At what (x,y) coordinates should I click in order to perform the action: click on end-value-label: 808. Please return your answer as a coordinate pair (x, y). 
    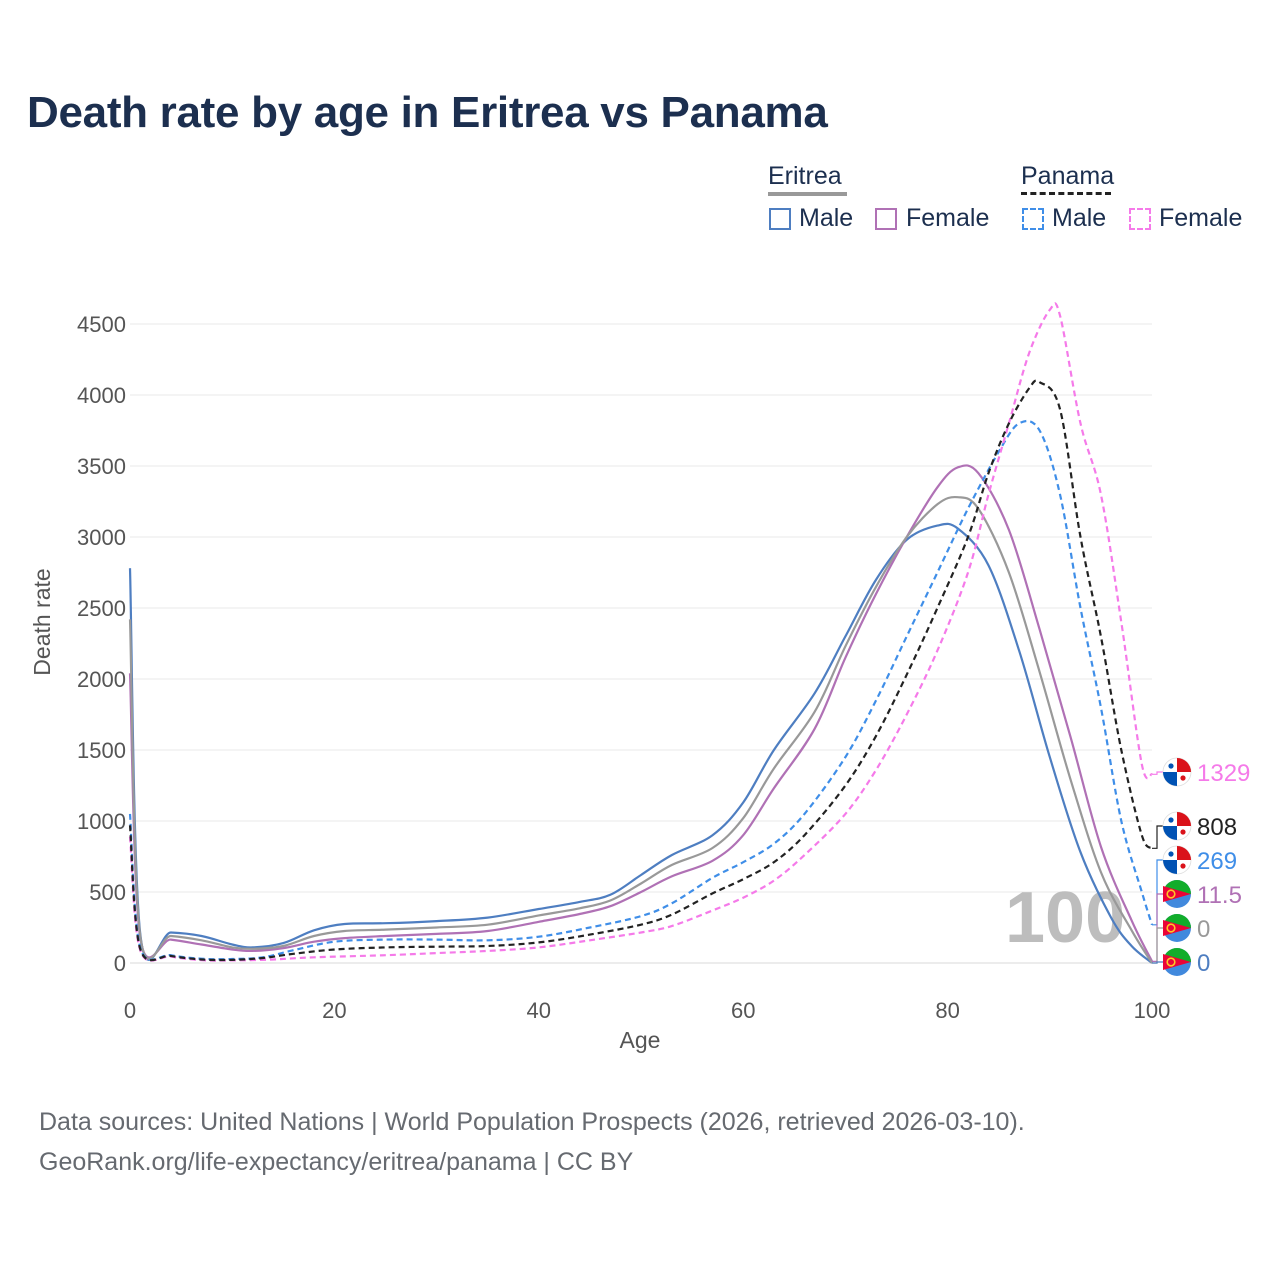
    Looking at the image, I should click on (1217, 827).